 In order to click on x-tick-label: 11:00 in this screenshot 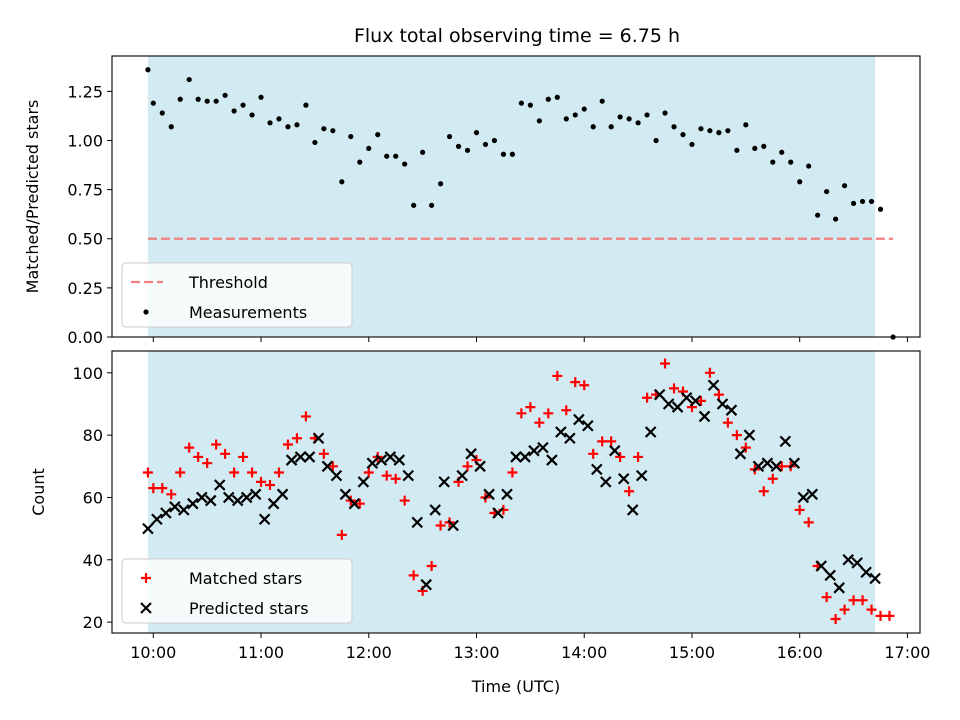, I will do `click(261, 652)`.